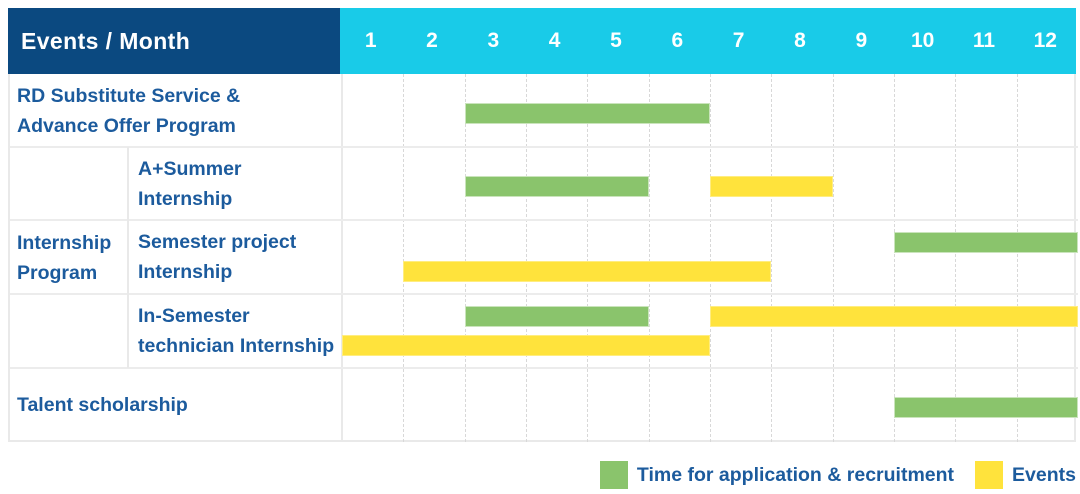 This screenshot has height=494, width=1080. Describe the element at coordinates (556, 316) in the screenshot. I see `gantt-bar-application-in-semester-technician-internship-m3-m5` at that location.